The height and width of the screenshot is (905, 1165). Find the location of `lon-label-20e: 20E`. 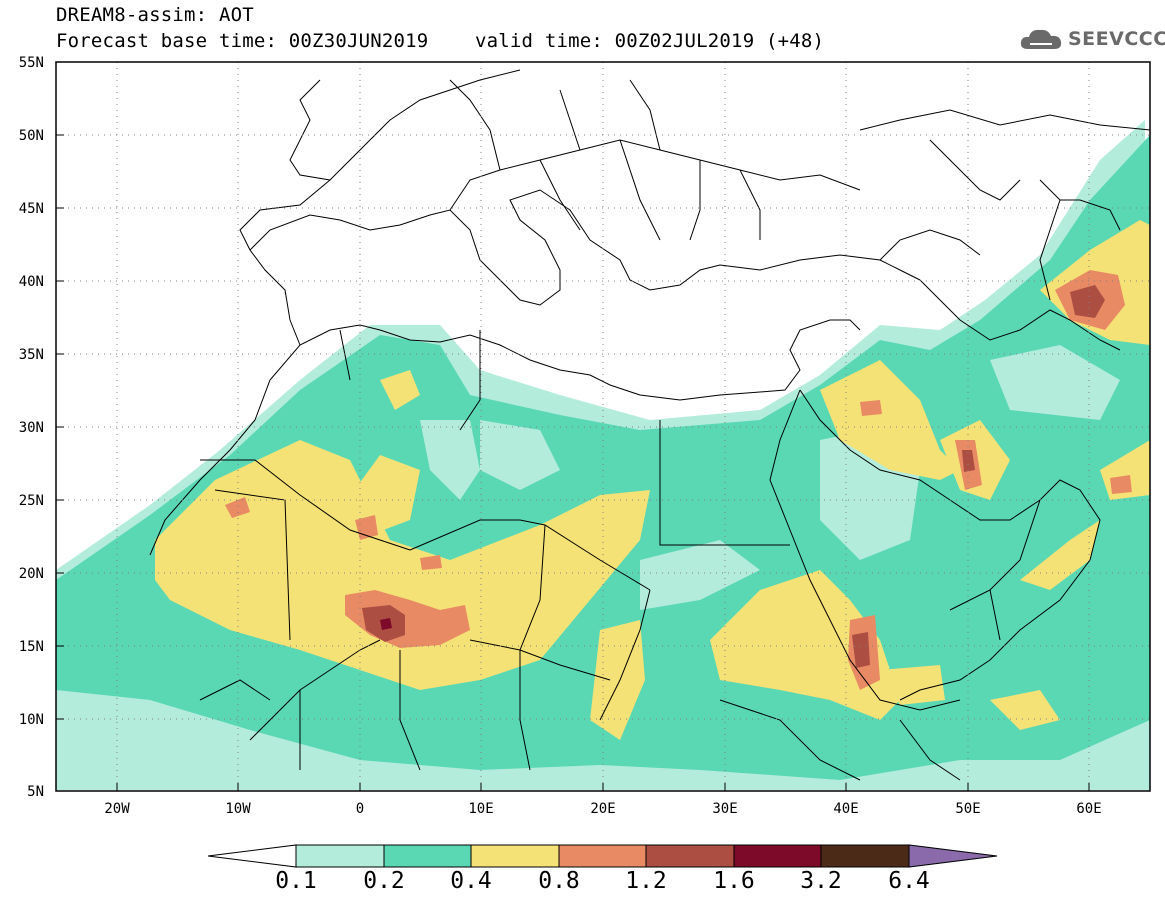

lon-label-20e: 20E is located at coordinates (602, 809).